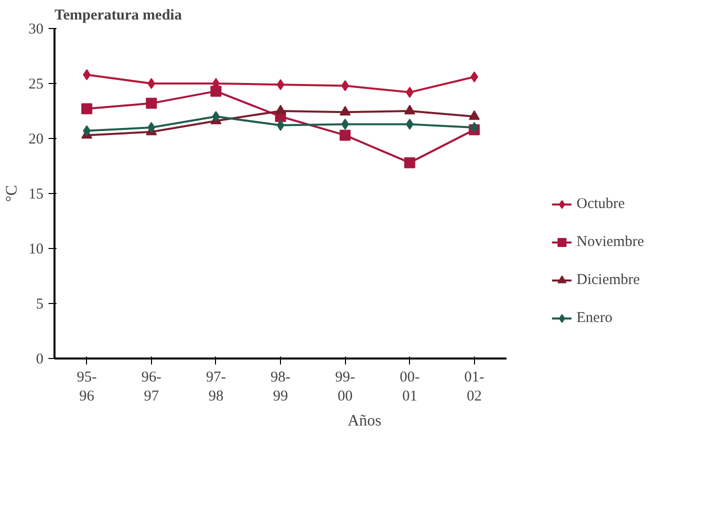 This screenshot has width=708, height=513. What do you see at coordinates (12, 193) in the screenshot?
I see `y-axis-title: °C` at bounding box center [12, 193].